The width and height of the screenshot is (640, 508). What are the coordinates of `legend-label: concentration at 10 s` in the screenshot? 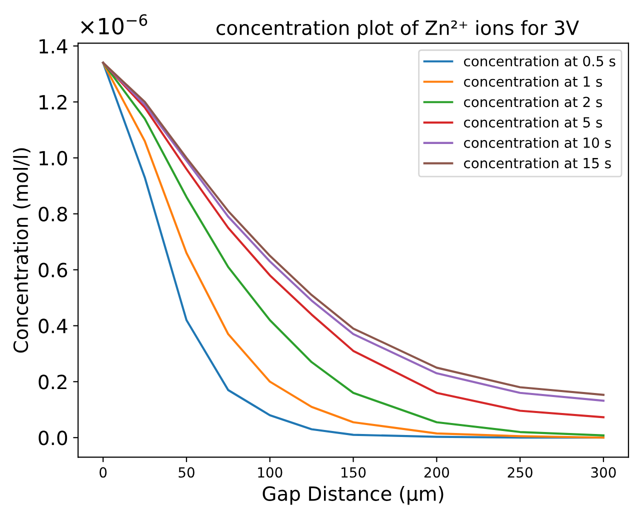 It's located at (537, 142).